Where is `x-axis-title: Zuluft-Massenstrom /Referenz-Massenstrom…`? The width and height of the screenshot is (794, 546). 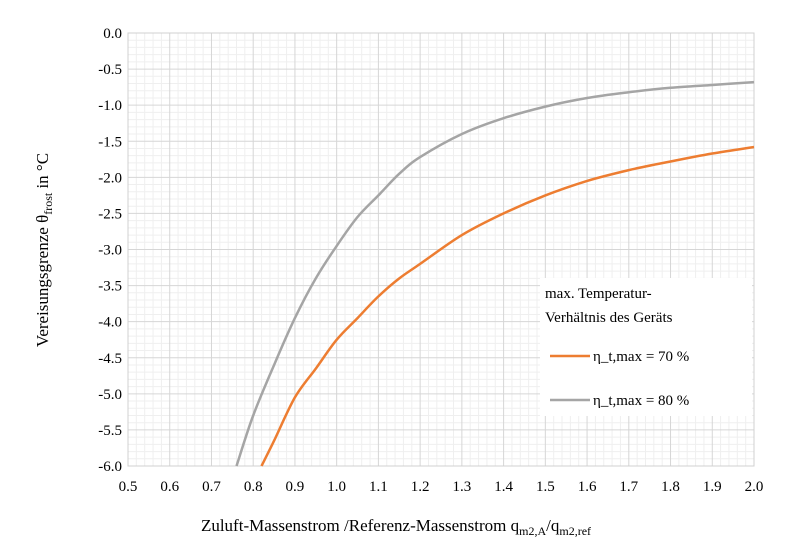
x-axis-title: Zuluft-Massenstrom /Referenz-Massenstrom… is located at coordinates (396, 527).